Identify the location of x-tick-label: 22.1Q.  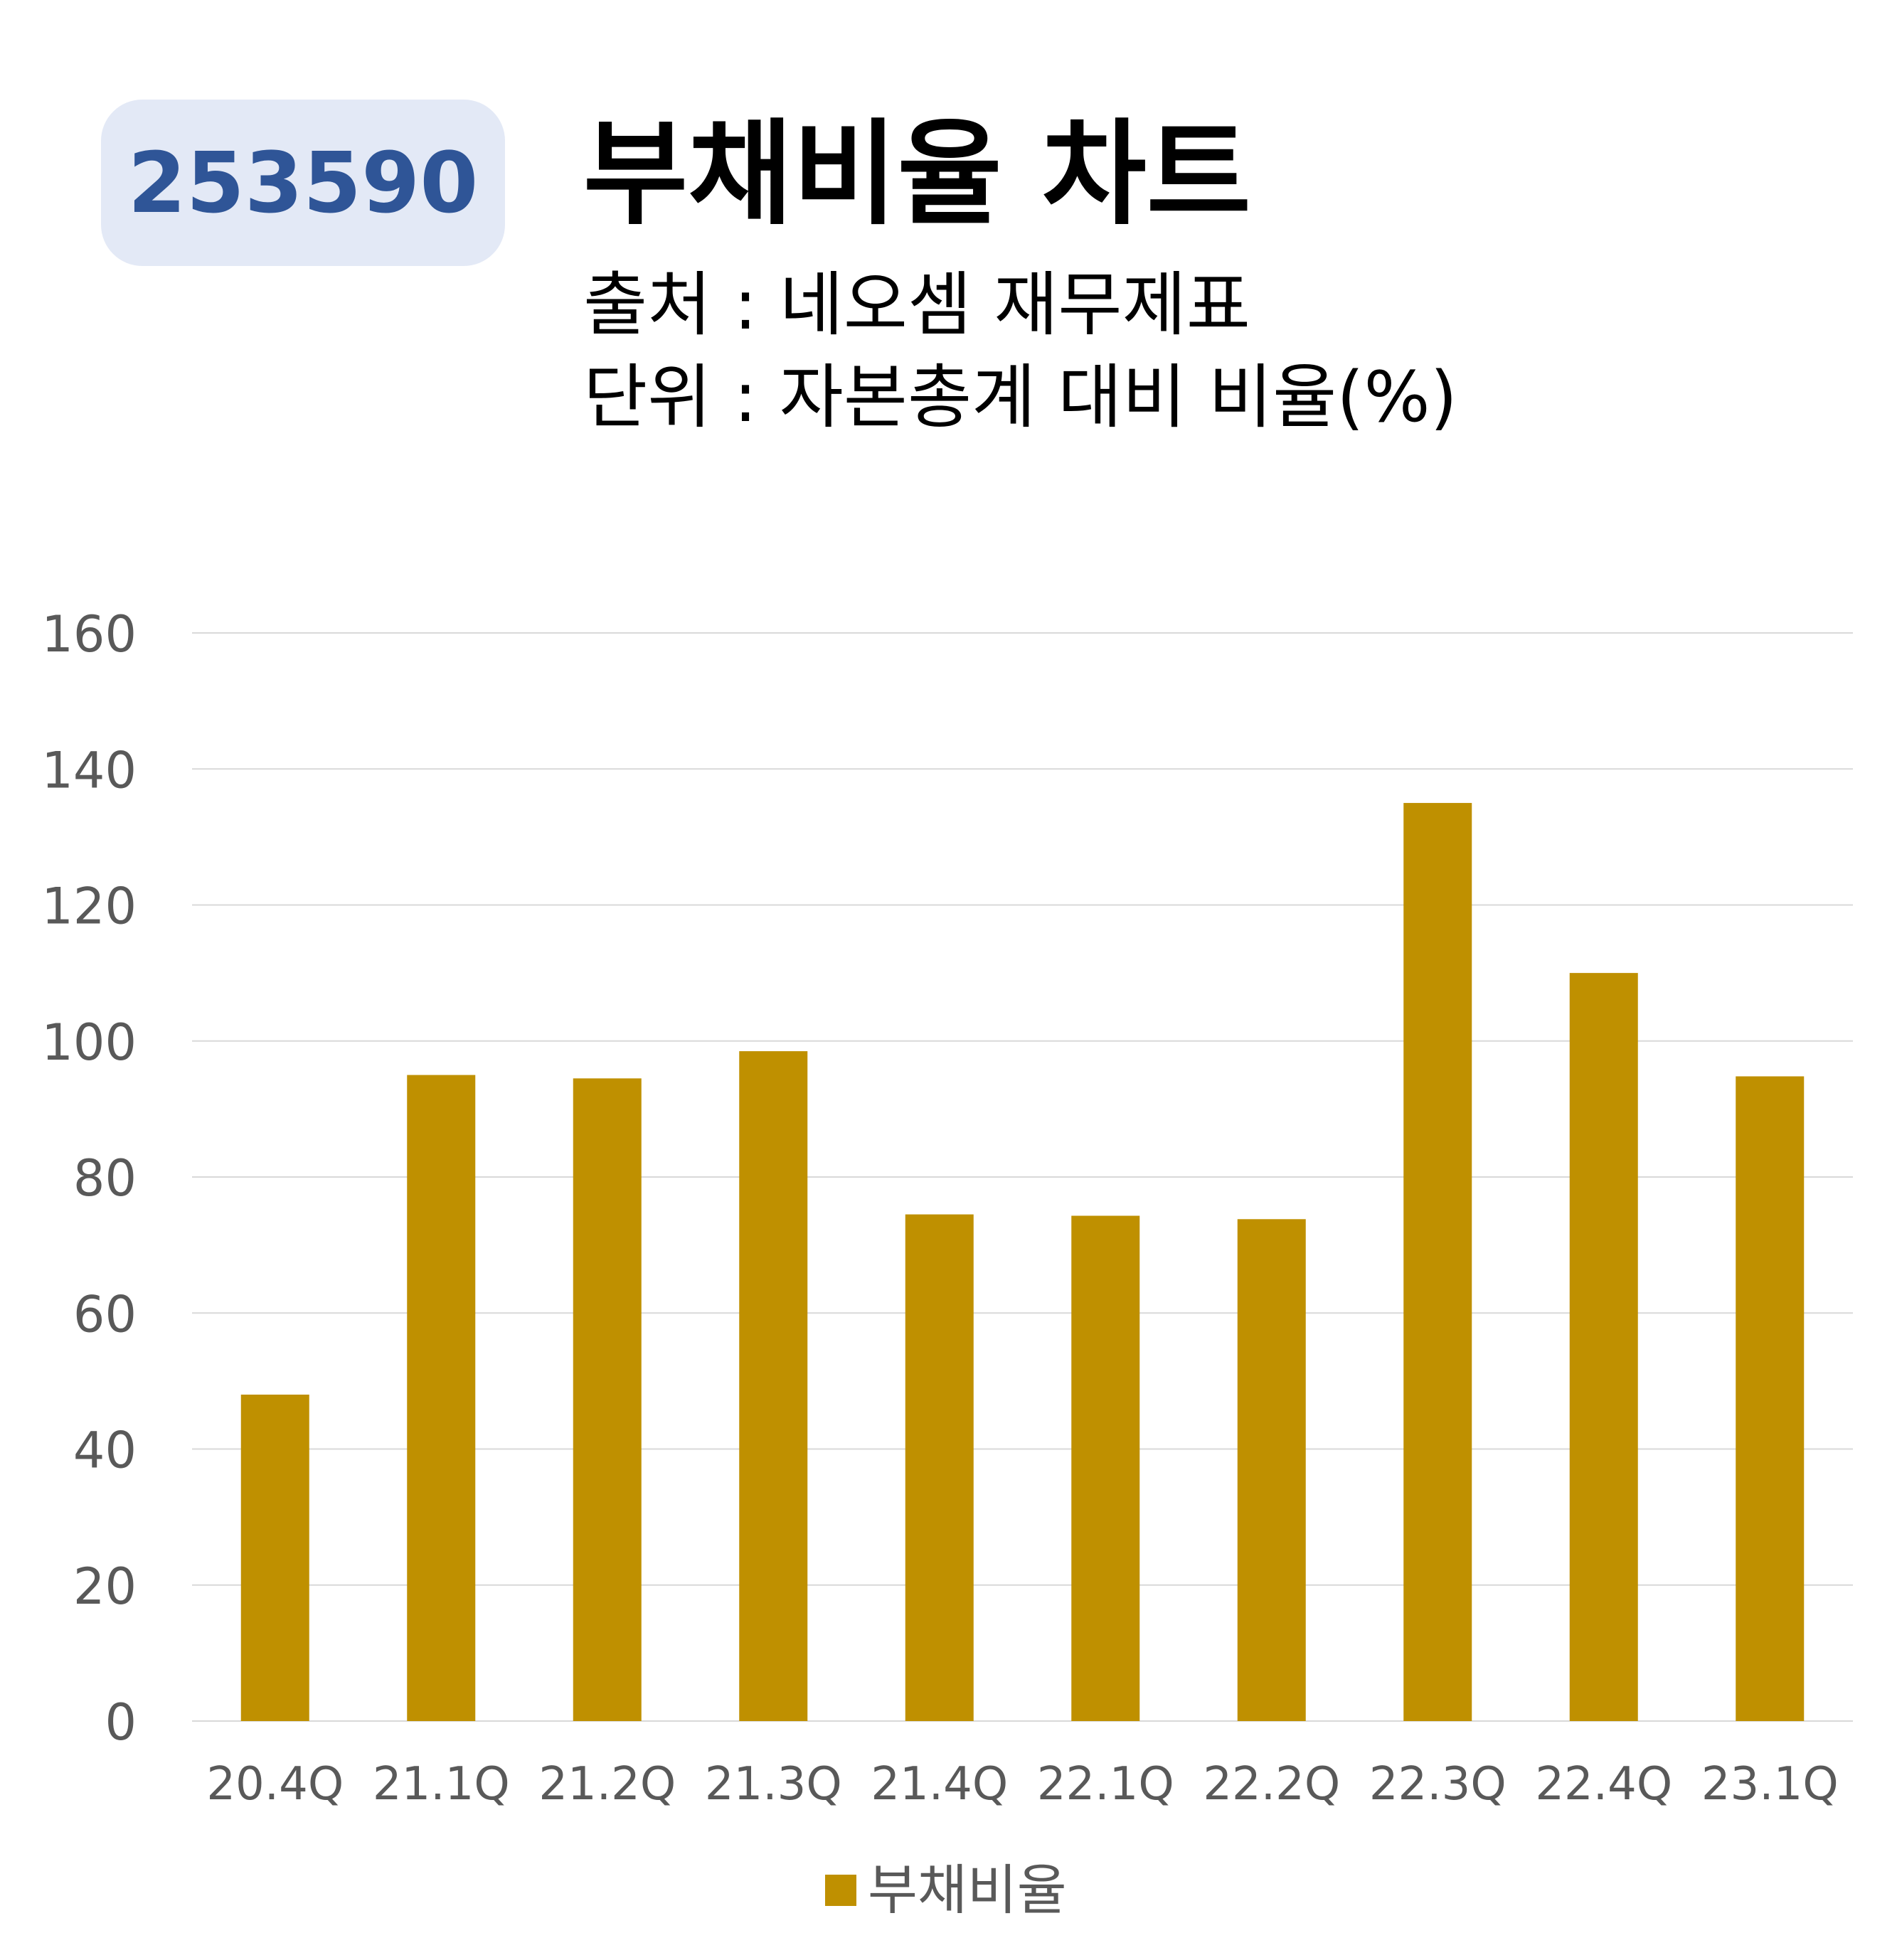
(1105, 1784).